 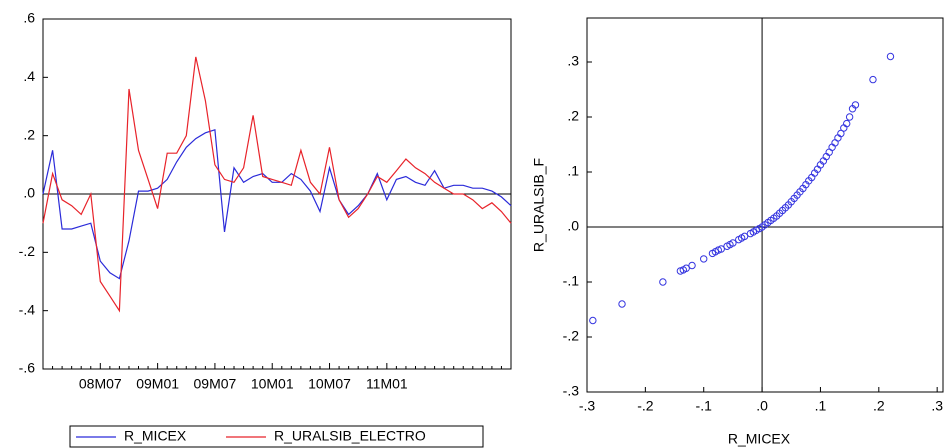 I want to click on y-tick-label: -.3, so click(x=571, y=391).